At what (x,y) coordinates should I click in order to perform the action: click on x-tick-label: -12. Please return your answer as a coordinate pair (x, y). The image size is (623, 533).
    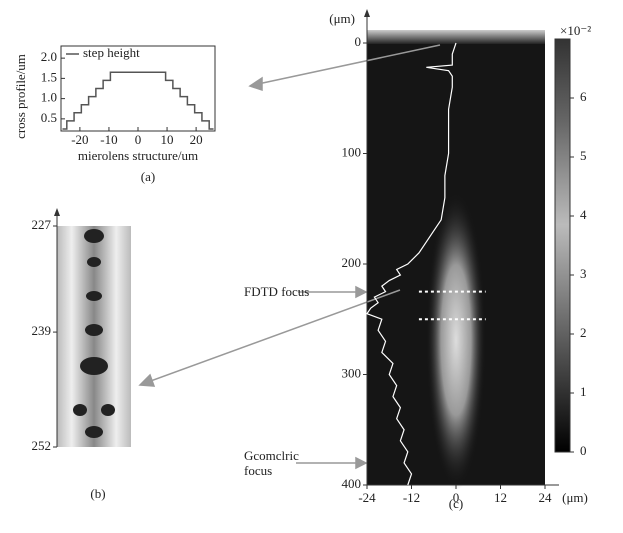
    Looking at the image, I should click on (411, 497).